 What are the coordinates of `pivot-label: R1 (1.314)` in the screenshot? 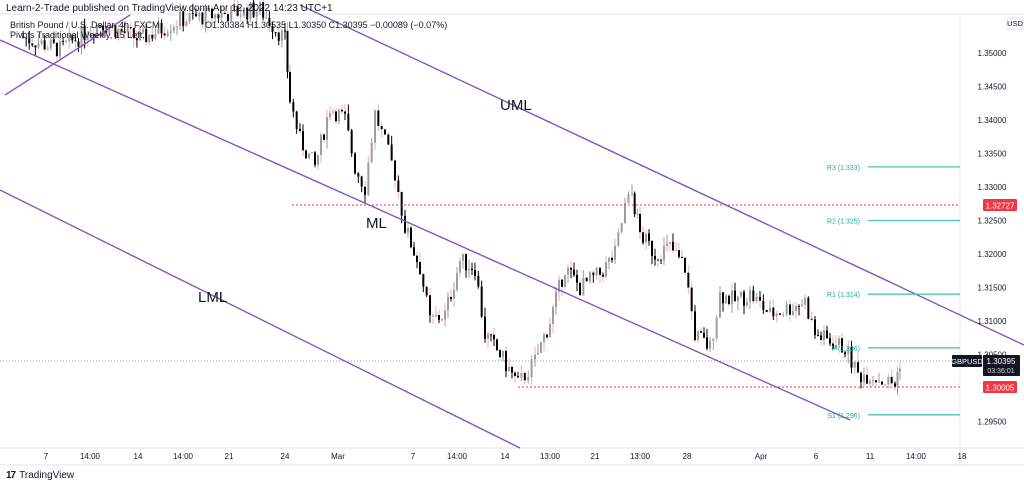 It's located at (843, 295).